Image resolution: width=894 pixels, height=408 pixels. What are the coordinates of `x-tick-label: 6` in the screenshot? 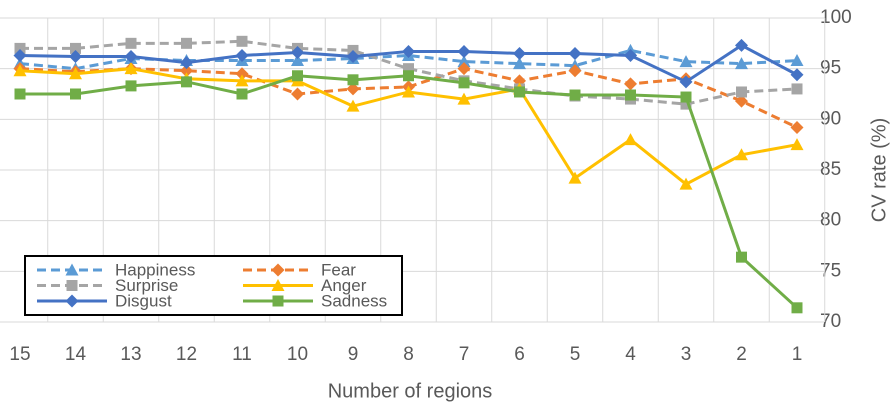 It's located at (519, 354).